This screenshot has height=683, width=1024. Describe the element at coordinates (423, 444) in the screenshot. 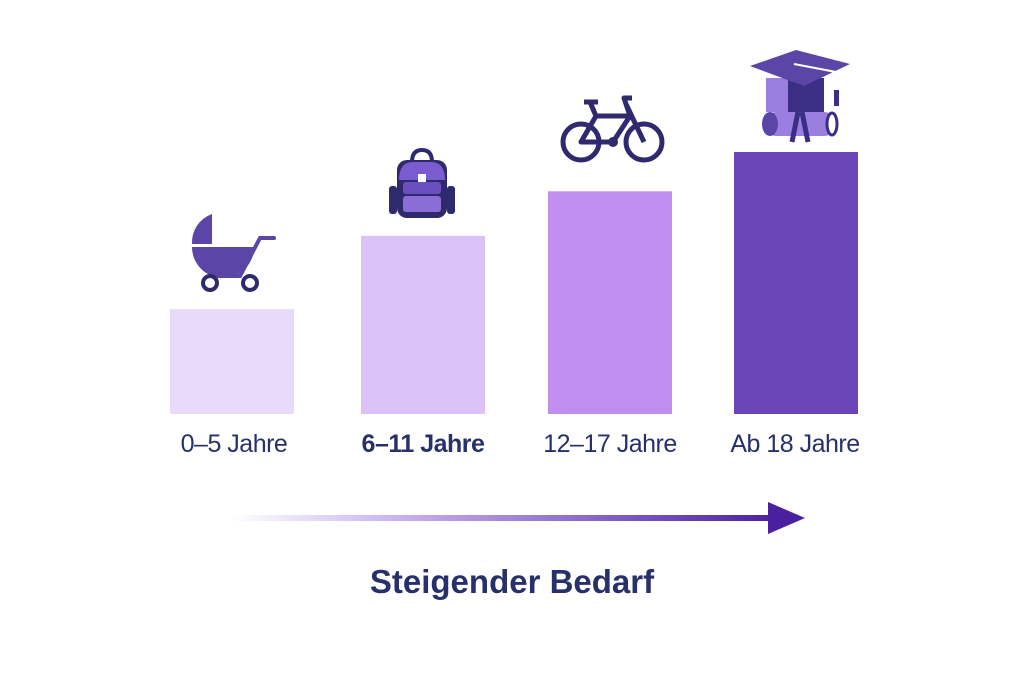

I see `category-label-1: 6–11 Jahre` at that location.